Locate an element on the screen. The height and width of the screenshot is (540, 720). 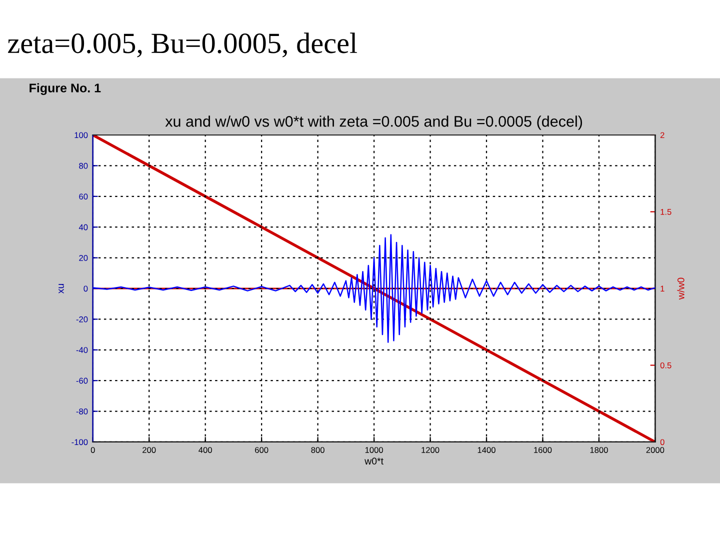
x-tick-label: 400 is located at coordinates (205, 450).